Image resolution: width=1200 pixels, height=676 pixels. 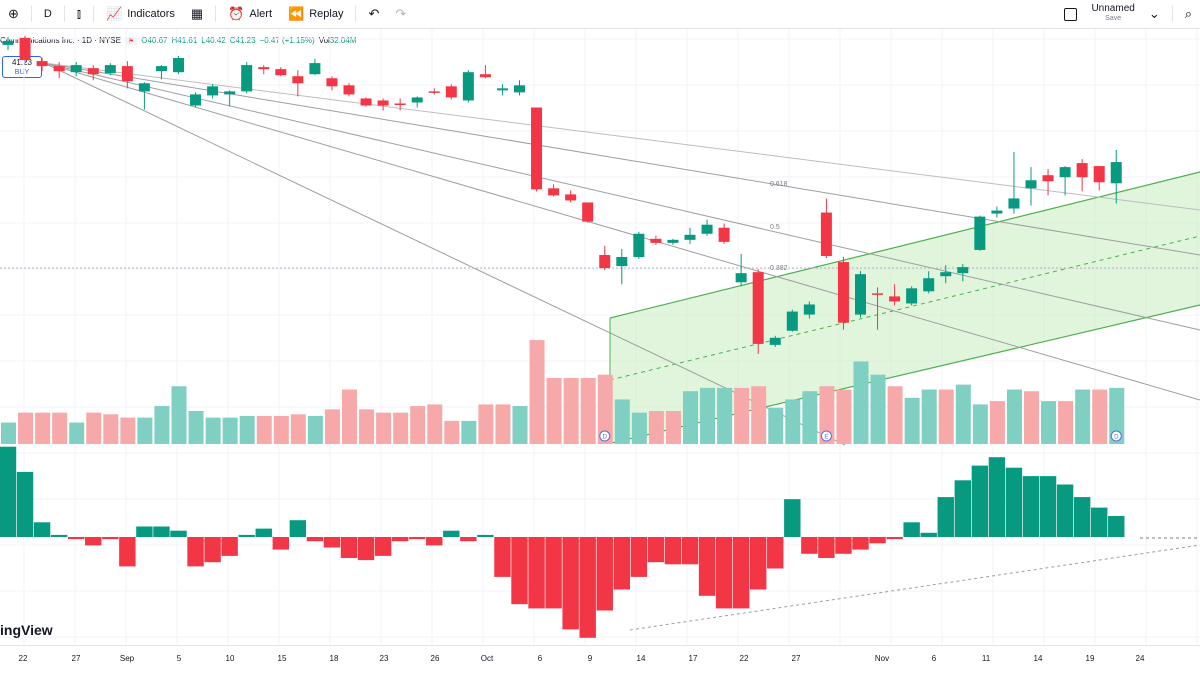 What do you see at coordinates (904, 308) in the screenshot?
I see `channel-center-line` at bounding box center [904, 308].